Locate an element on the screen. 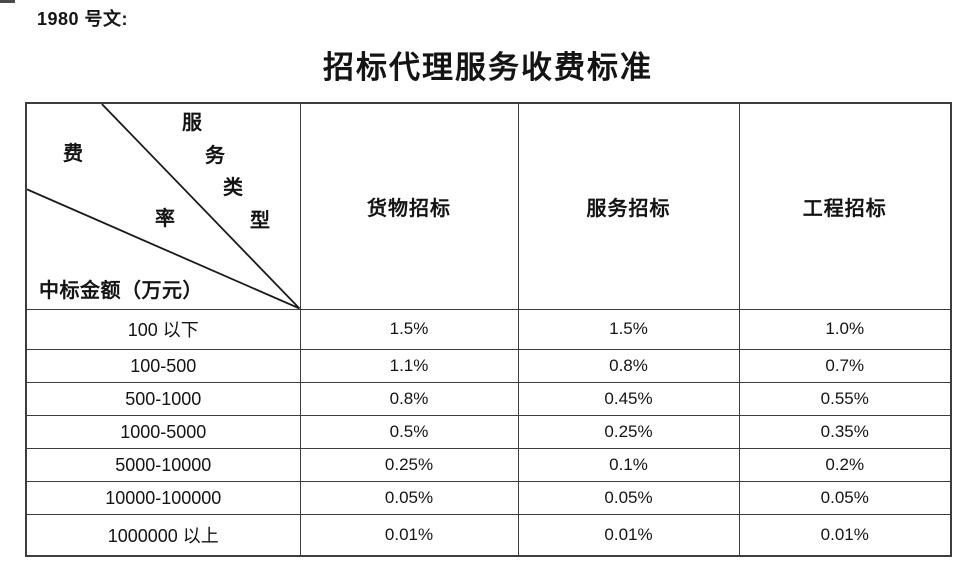 This screenshot has width=976, height=581. screen-edge-artifact is located at coordinates (7, 1).